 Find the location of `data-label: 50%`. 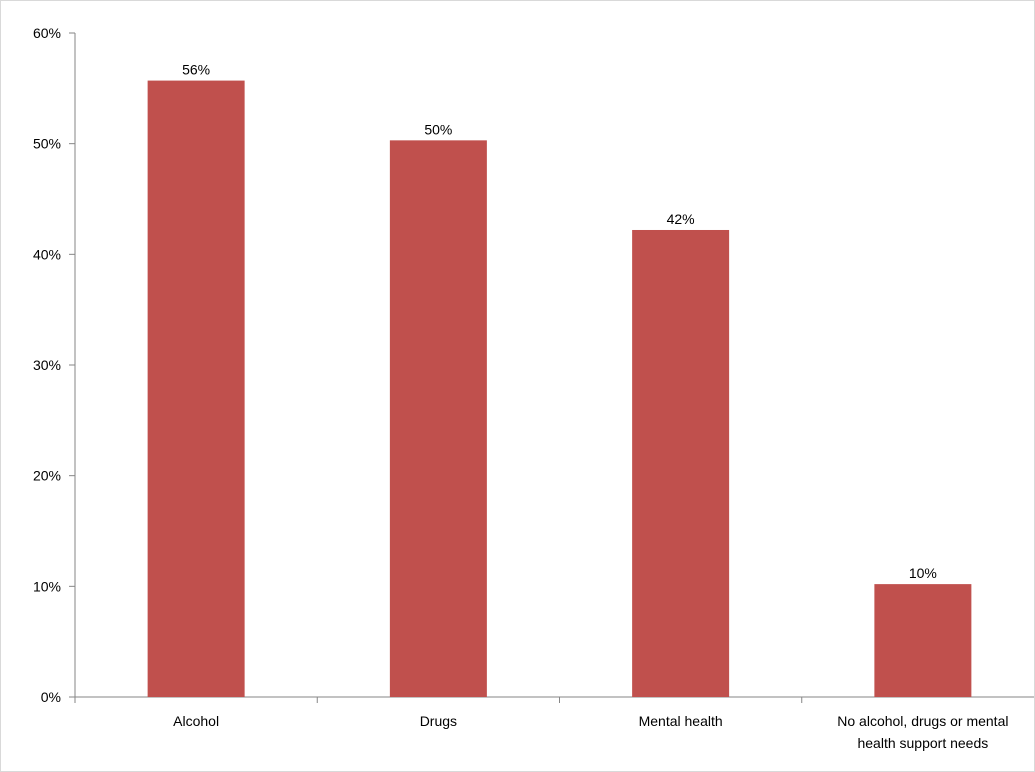

data-label: 50% is located at coordinates (438, 129).